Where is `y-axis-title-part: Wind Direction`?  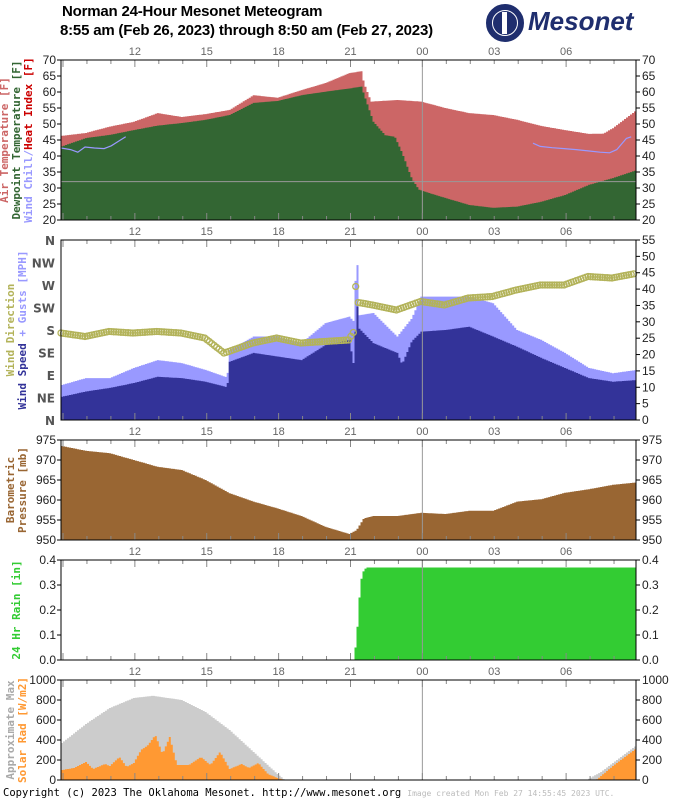 y-axis-title-part: Wind Direction is located at coordinates (10, 330).